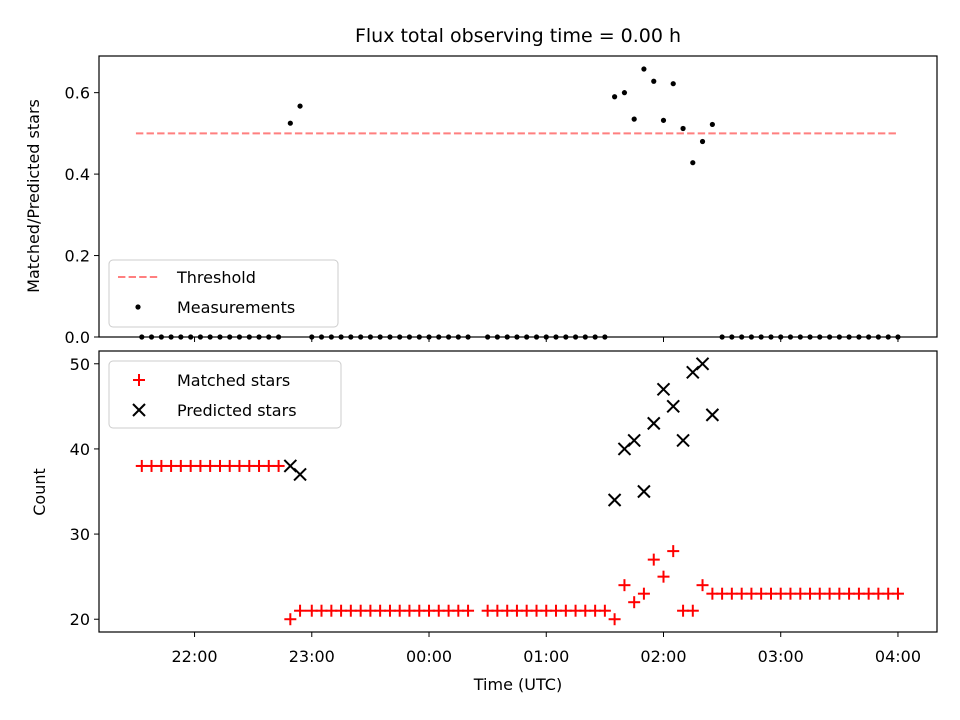 The width and height of the screenshot is (960, 720). I want to click on ratio-y-tick-label: 0.6, so click(77, 93).